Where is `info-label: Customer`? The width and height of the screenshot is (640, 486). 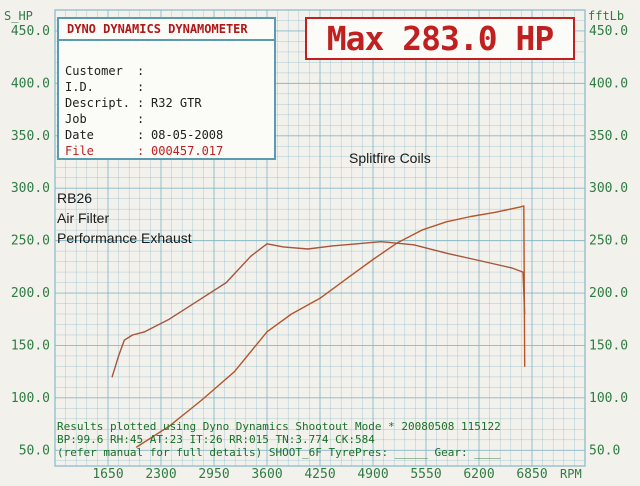 info-label: Customer is located at coordinates (94, 71).